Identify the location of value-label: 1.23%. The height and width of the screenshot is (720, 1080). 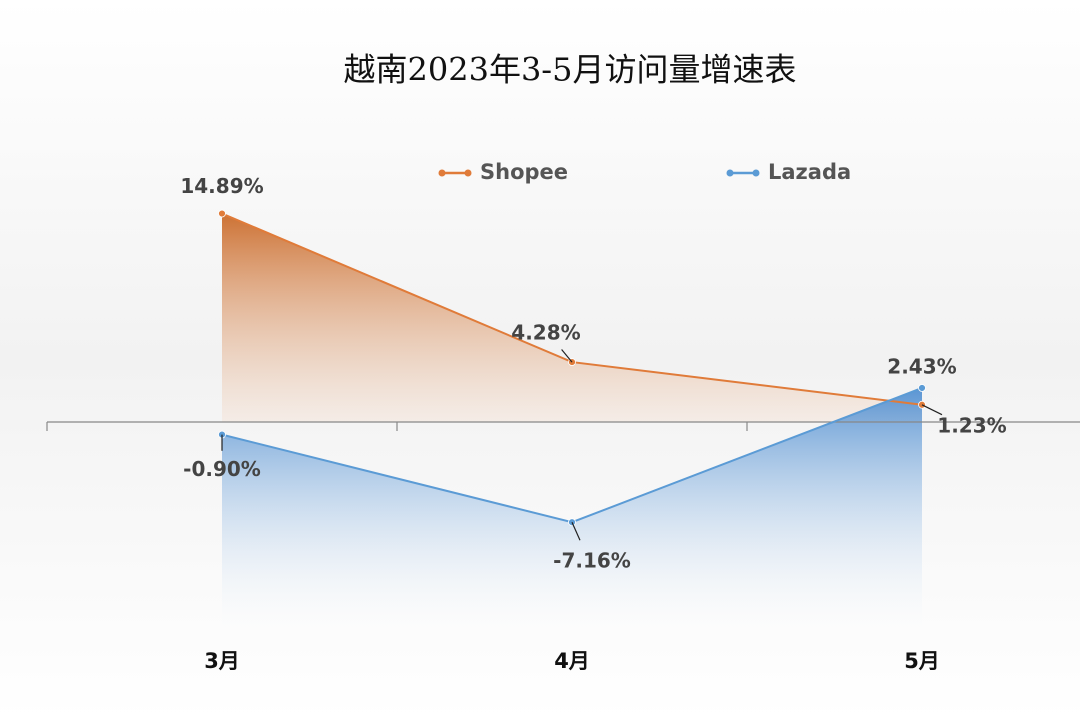
(971, 425).